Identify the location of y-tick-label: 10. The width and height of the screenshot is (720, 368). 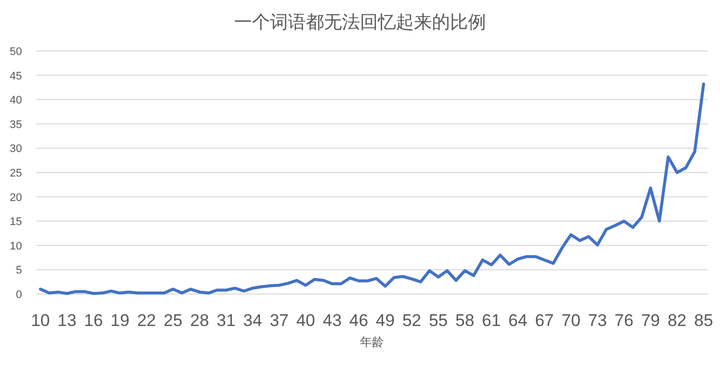
(16, 246).